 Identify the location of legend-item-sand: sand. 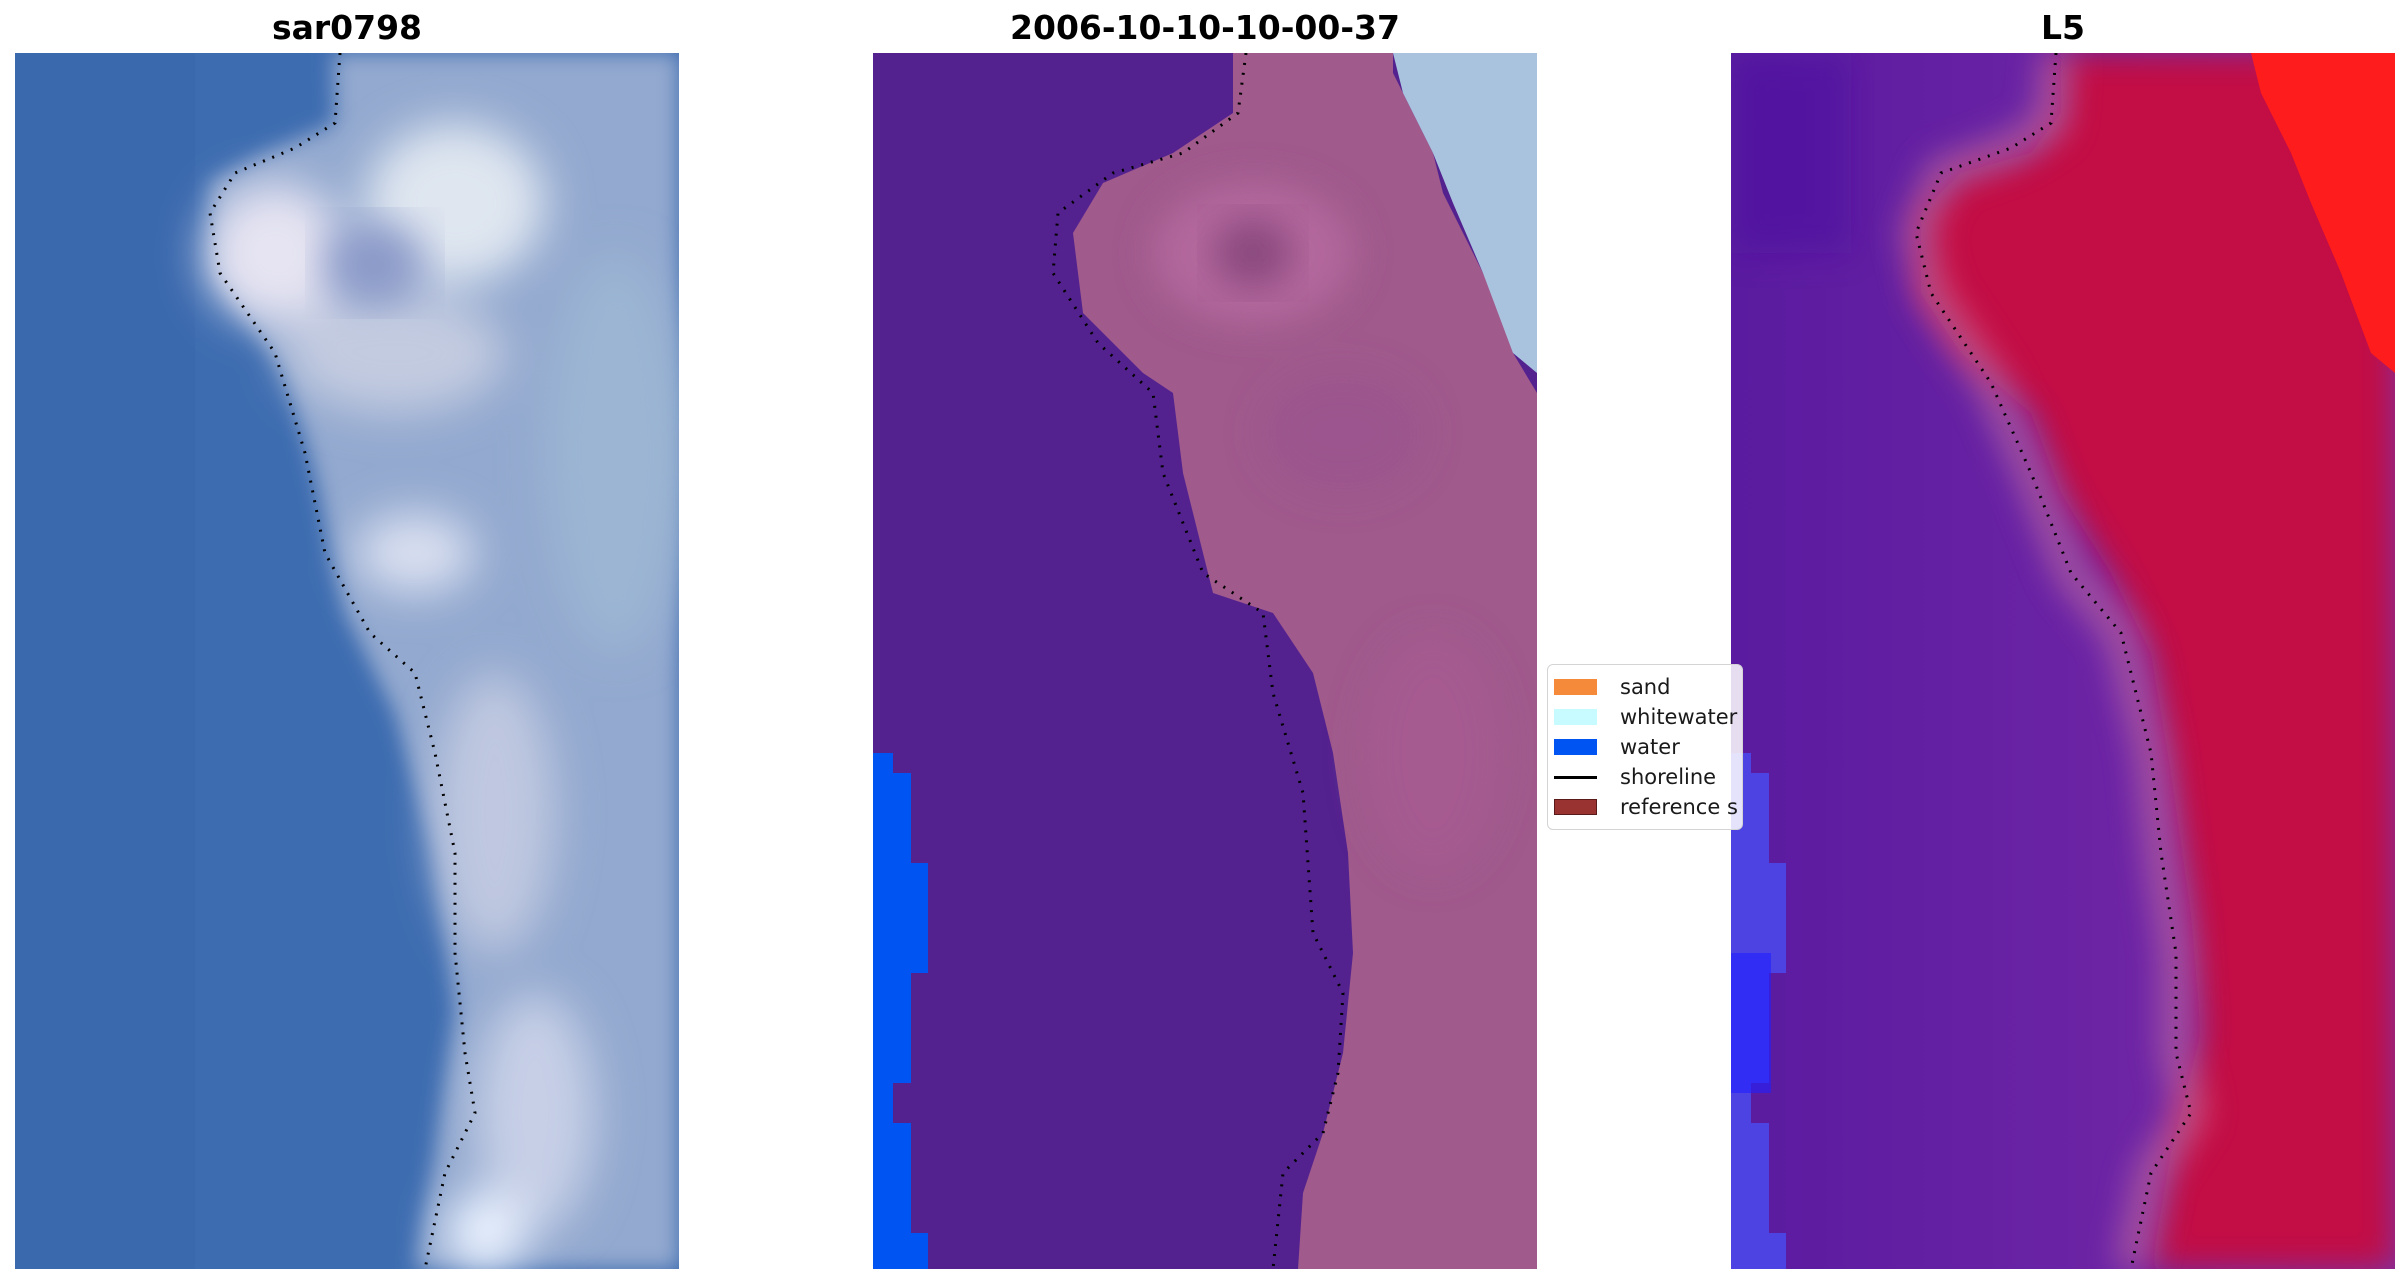
(1612, 687).